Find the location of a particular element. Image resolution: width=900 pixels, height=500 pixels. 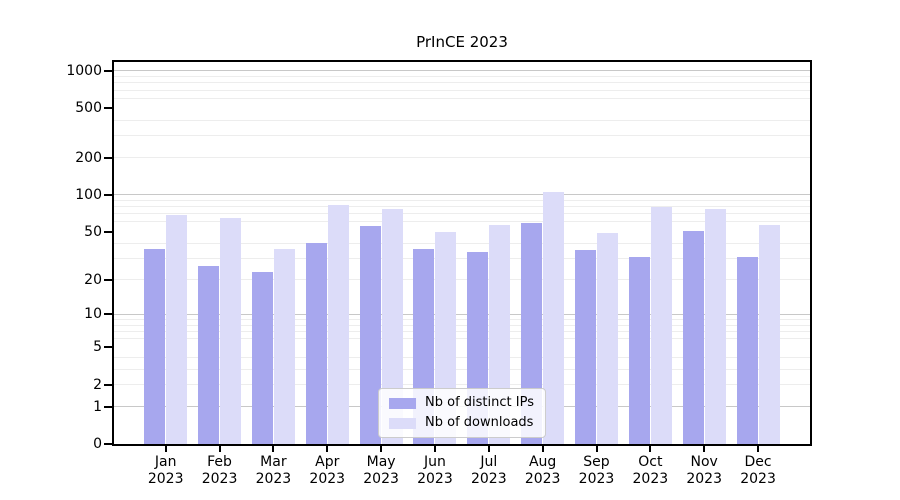

bar-nb-of-downloads-sep-2023 is located at coordinates (607, 338).